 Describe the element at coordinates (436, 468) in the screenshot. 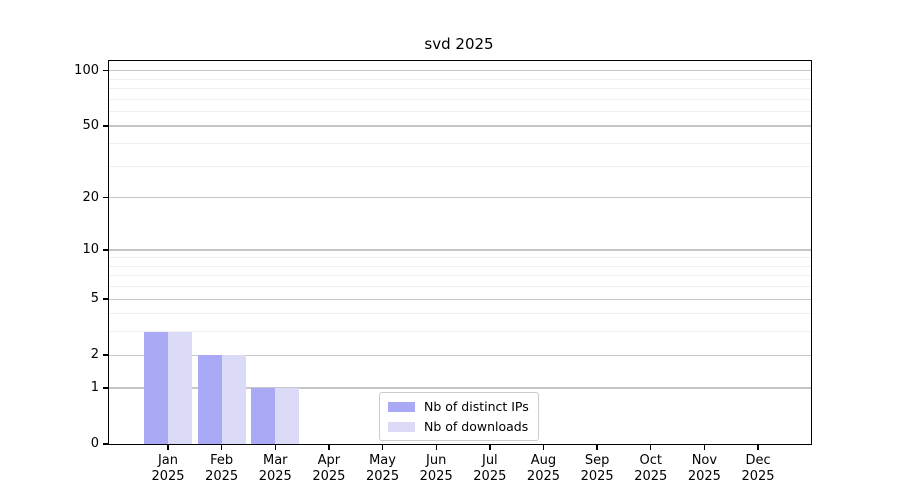

I see `x-tick-label: Jun 2025` at that location.